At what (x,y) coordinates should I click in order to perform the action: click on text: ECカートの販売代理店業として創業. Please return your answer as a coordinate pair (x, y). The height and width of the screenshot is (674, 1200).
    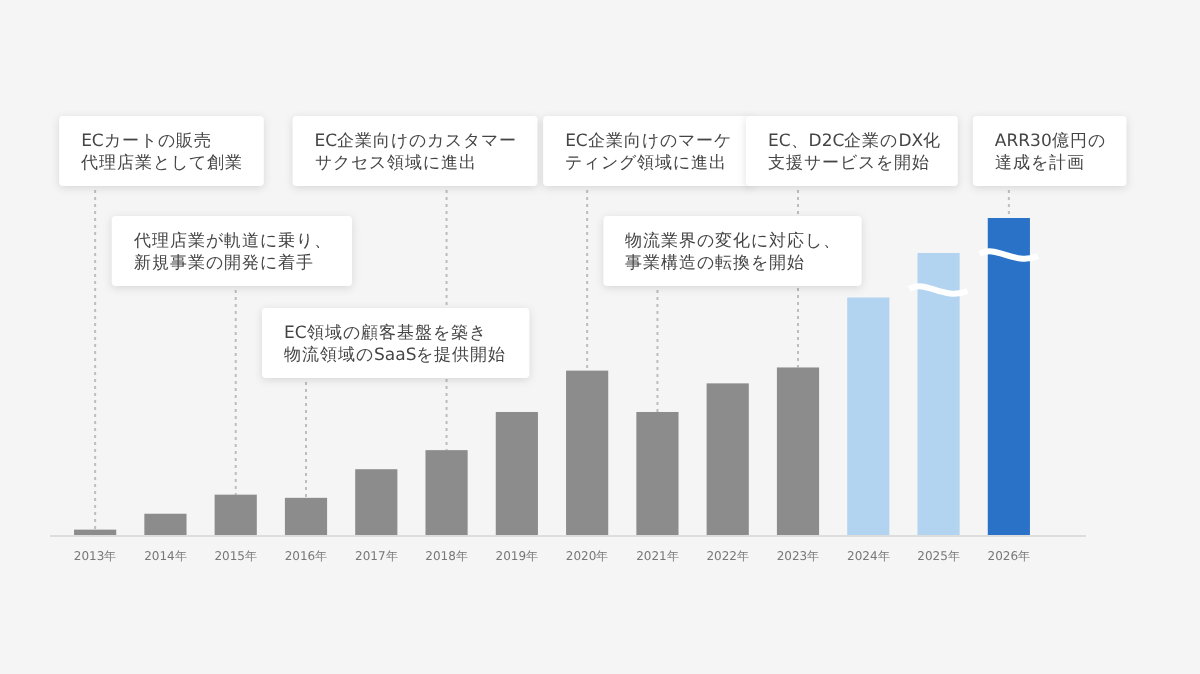
    Looking at the image, I should click on (161, 152).